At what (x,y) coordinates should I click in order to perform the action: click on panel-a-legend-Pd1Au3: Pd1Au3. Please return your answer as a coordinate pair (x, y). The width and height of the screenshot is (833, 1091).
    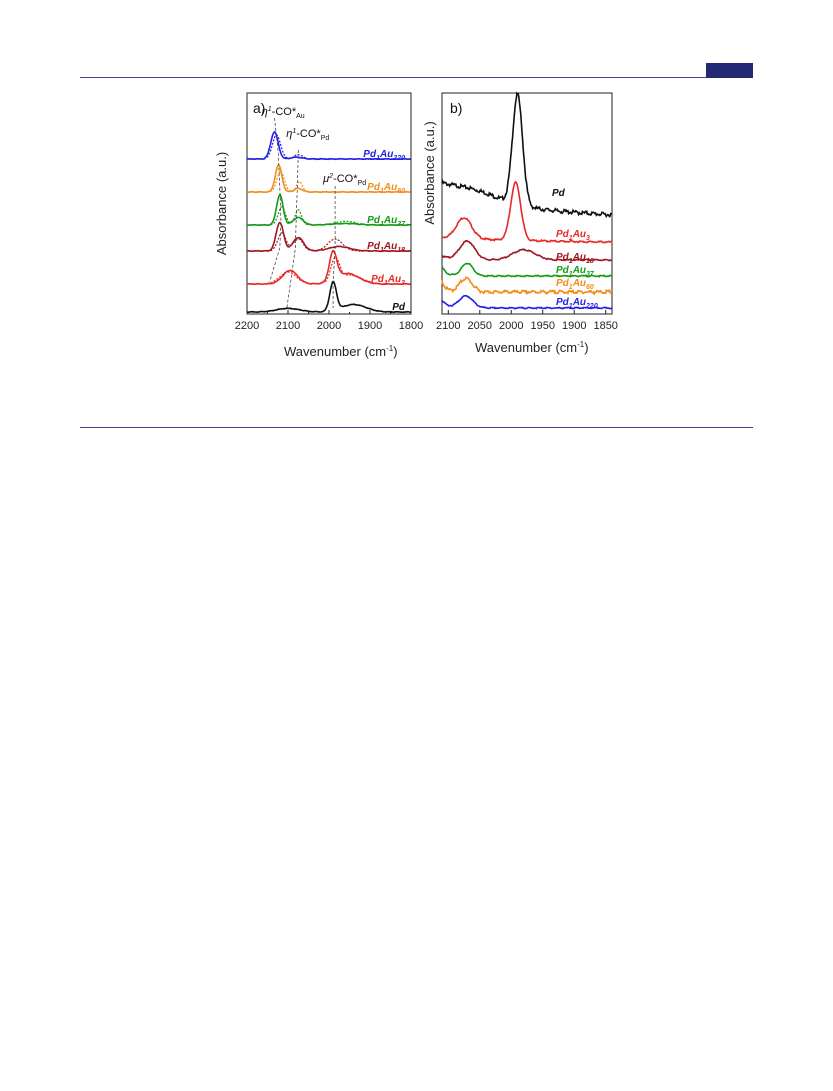
    Looking at the image, I should click on (388, 280).